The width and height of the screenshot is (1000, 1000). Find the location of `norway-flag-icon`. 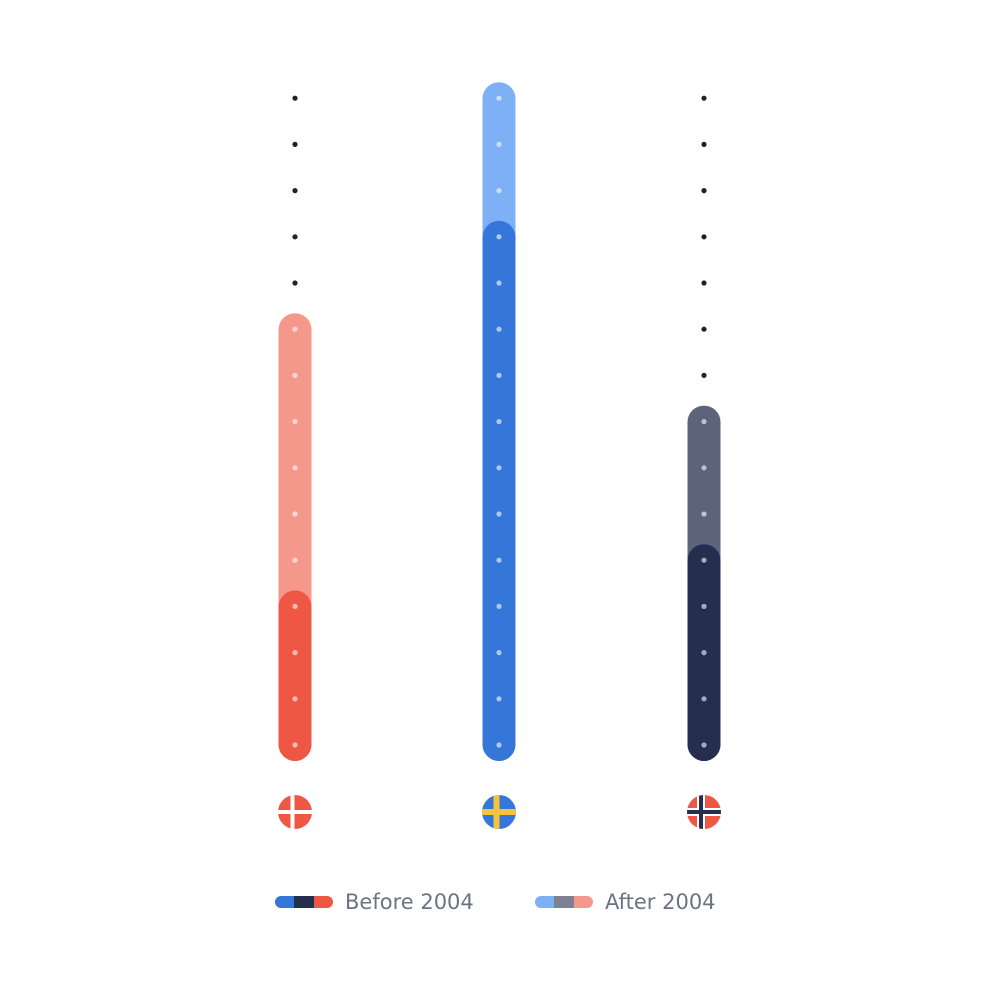

norway-flag-icon is located at coordinates (704, 812).